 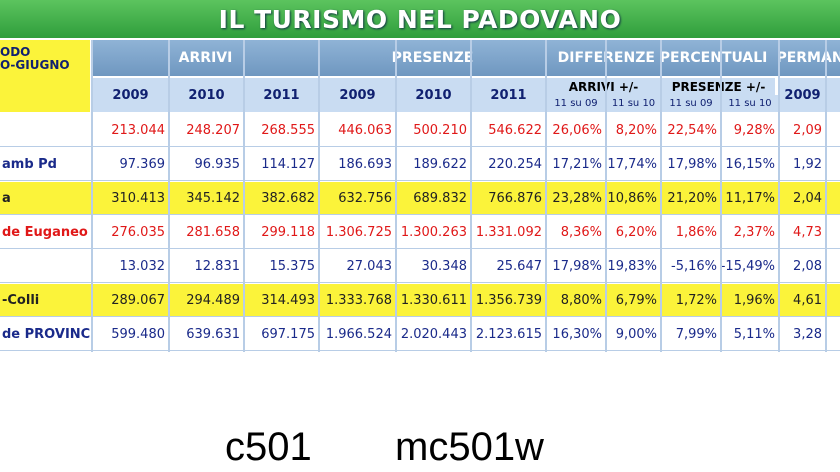 I want to click on cell-value: 1.330.611, so click(x=433, y=300).